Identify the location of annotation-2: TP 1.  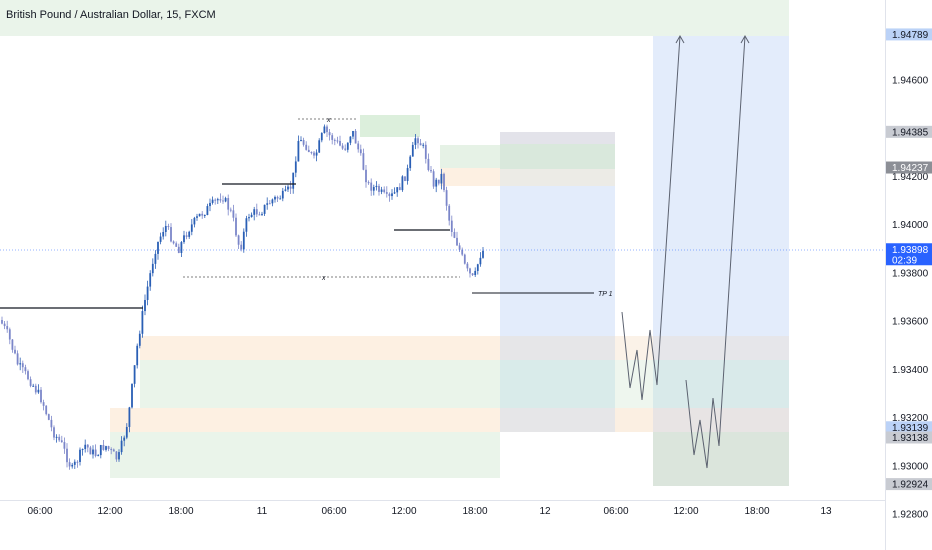
(605, 294).